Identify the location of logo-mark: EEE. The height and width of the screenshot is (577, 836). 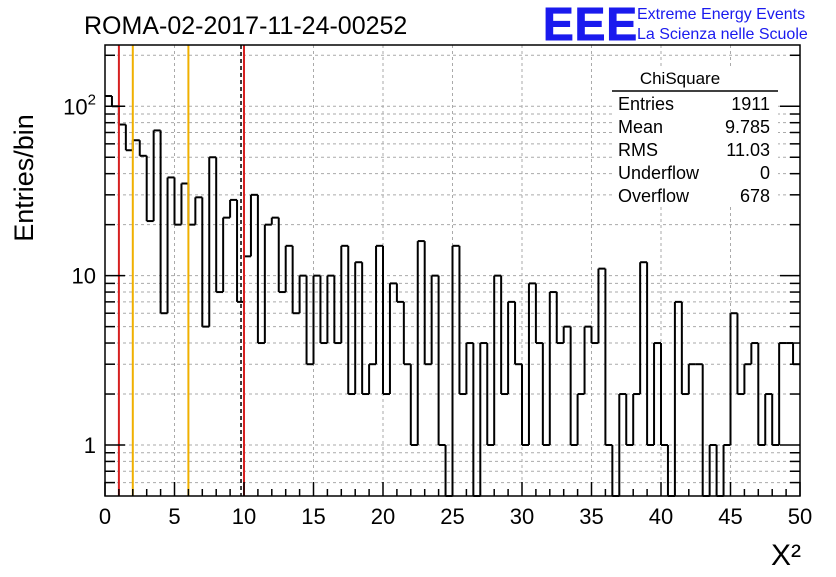
(590, 25).